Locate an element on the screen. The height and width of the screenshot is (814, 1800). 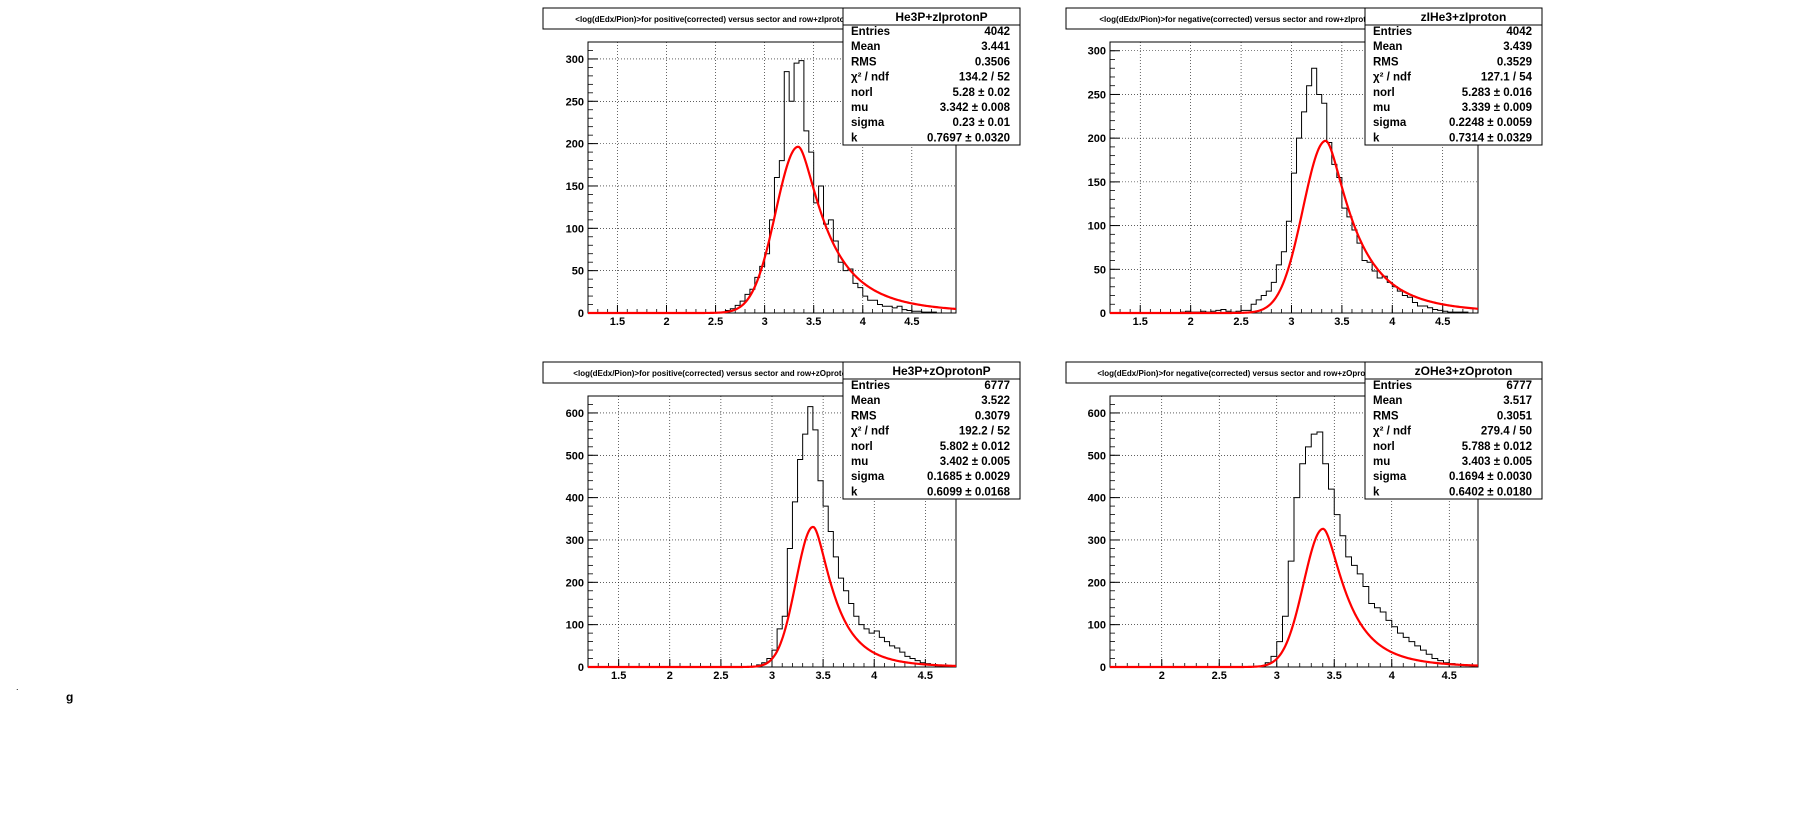
stat-value: 0.6099 ± 0.0168 is located at coordinates (969, 492).